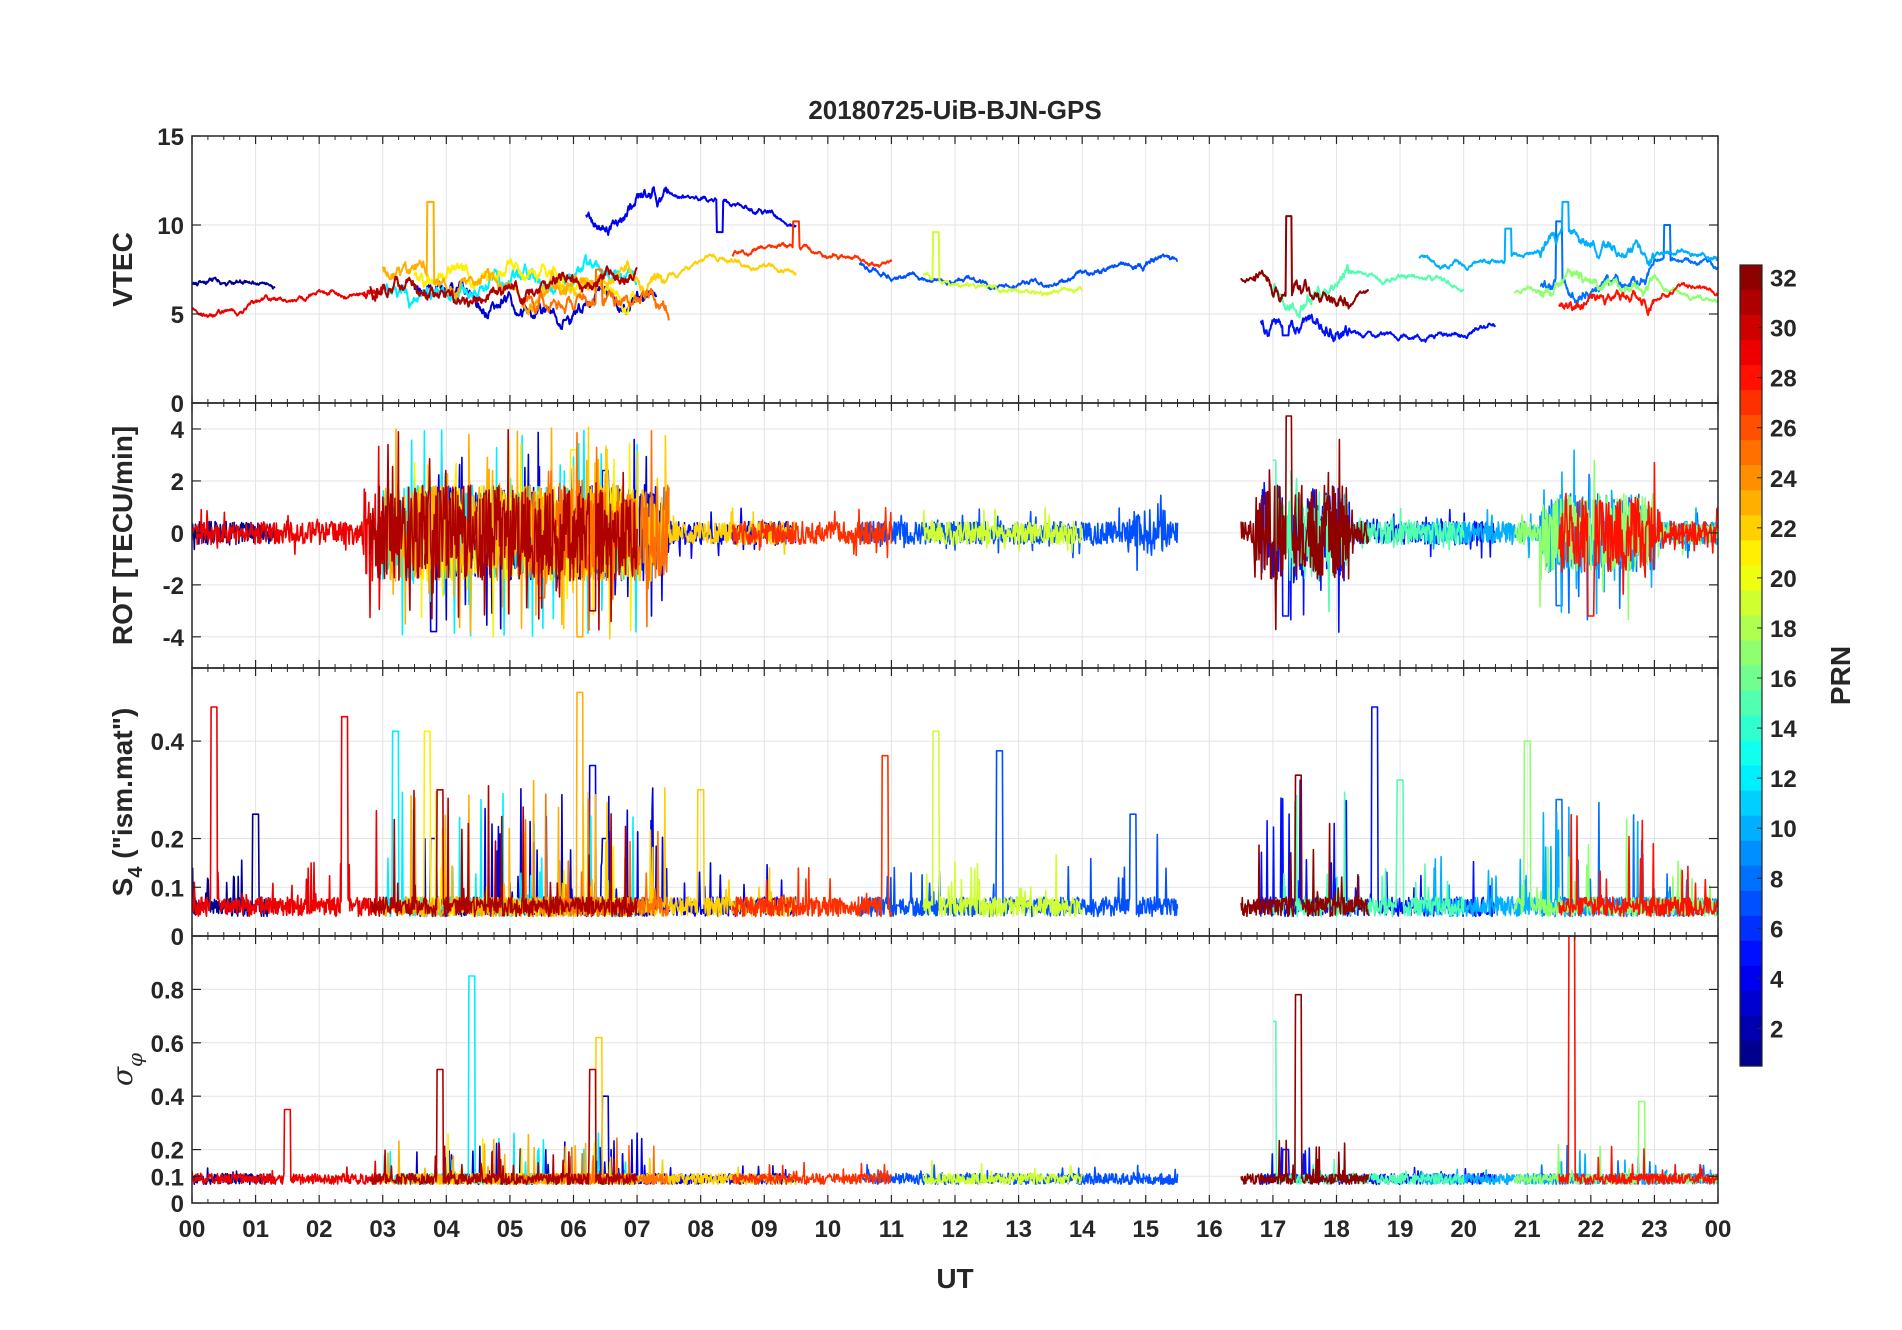  What do you see at coordinates (510, 1229) in the screenshot?
I see `x-tick-label: 05` at bounding box center [510, 1229].